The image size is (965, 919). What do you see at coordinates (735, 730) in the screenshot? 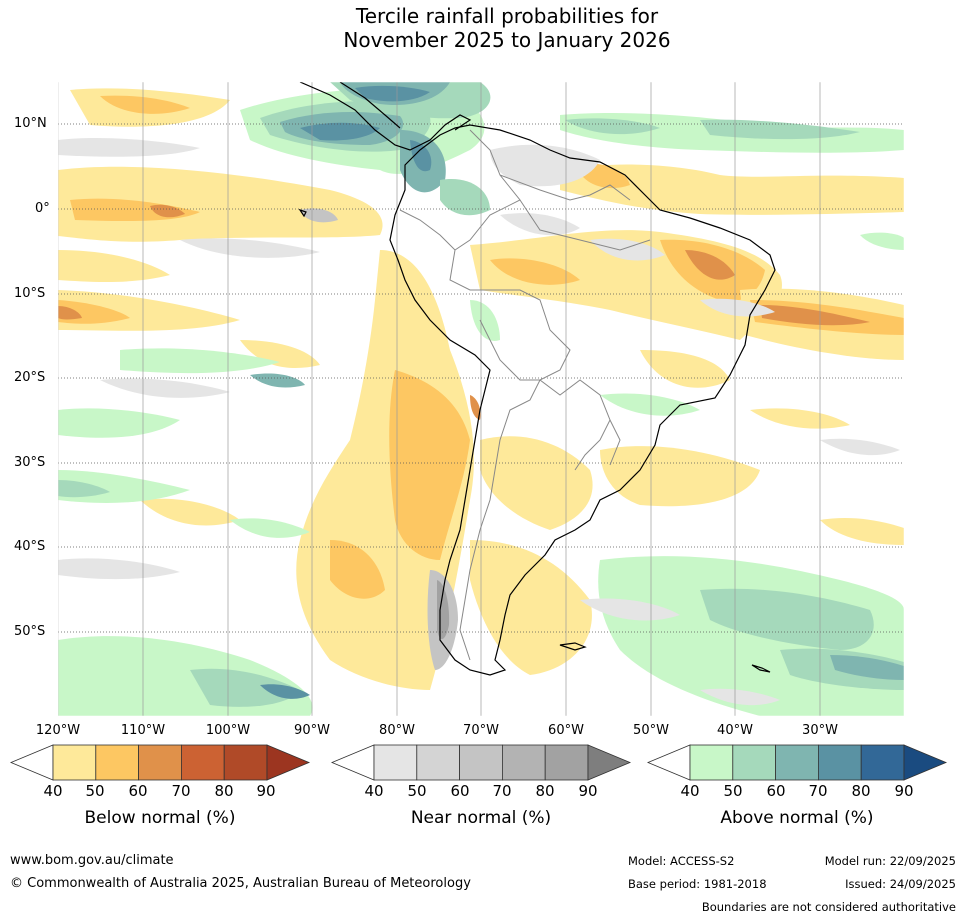
I see `lon-label-40w: 40°W` at bounding box center [735, 730].